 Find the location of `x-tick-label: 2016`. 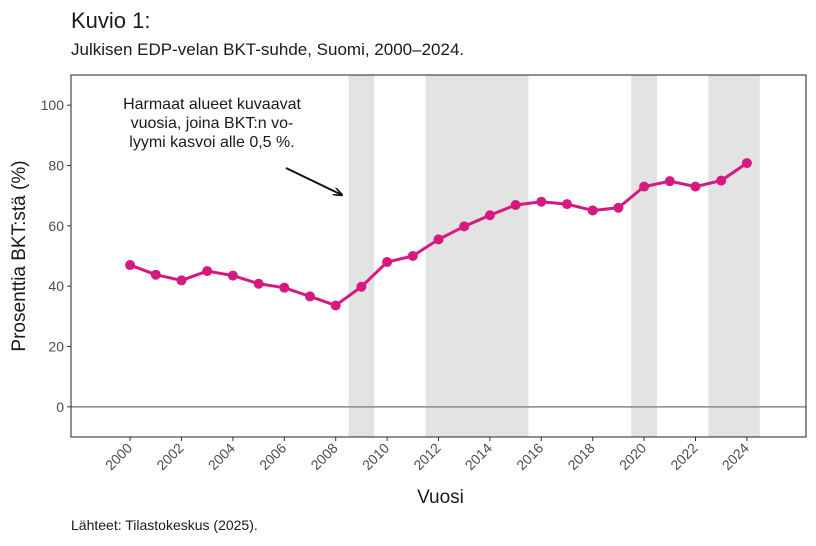

x-tick-label: 2016 is located at coordinates (529, 456).